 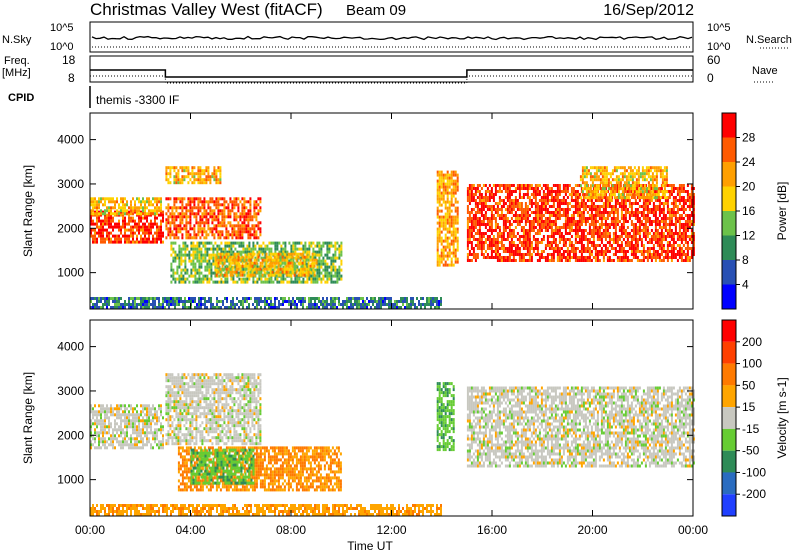 I want to click on chart-title: Christmas Valley West (fitACF), so click(x=206, y=9).